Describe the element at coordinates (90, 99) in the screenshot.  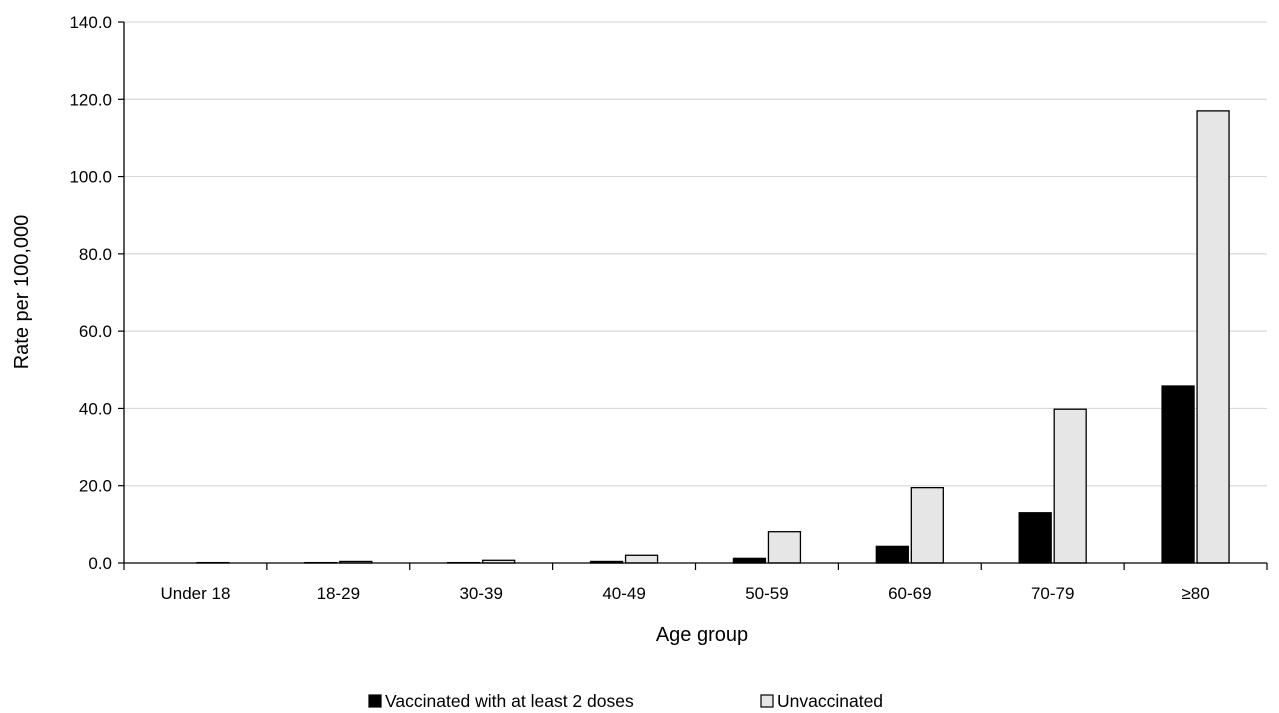
I see `y-tick-label: 120.0` at that location.